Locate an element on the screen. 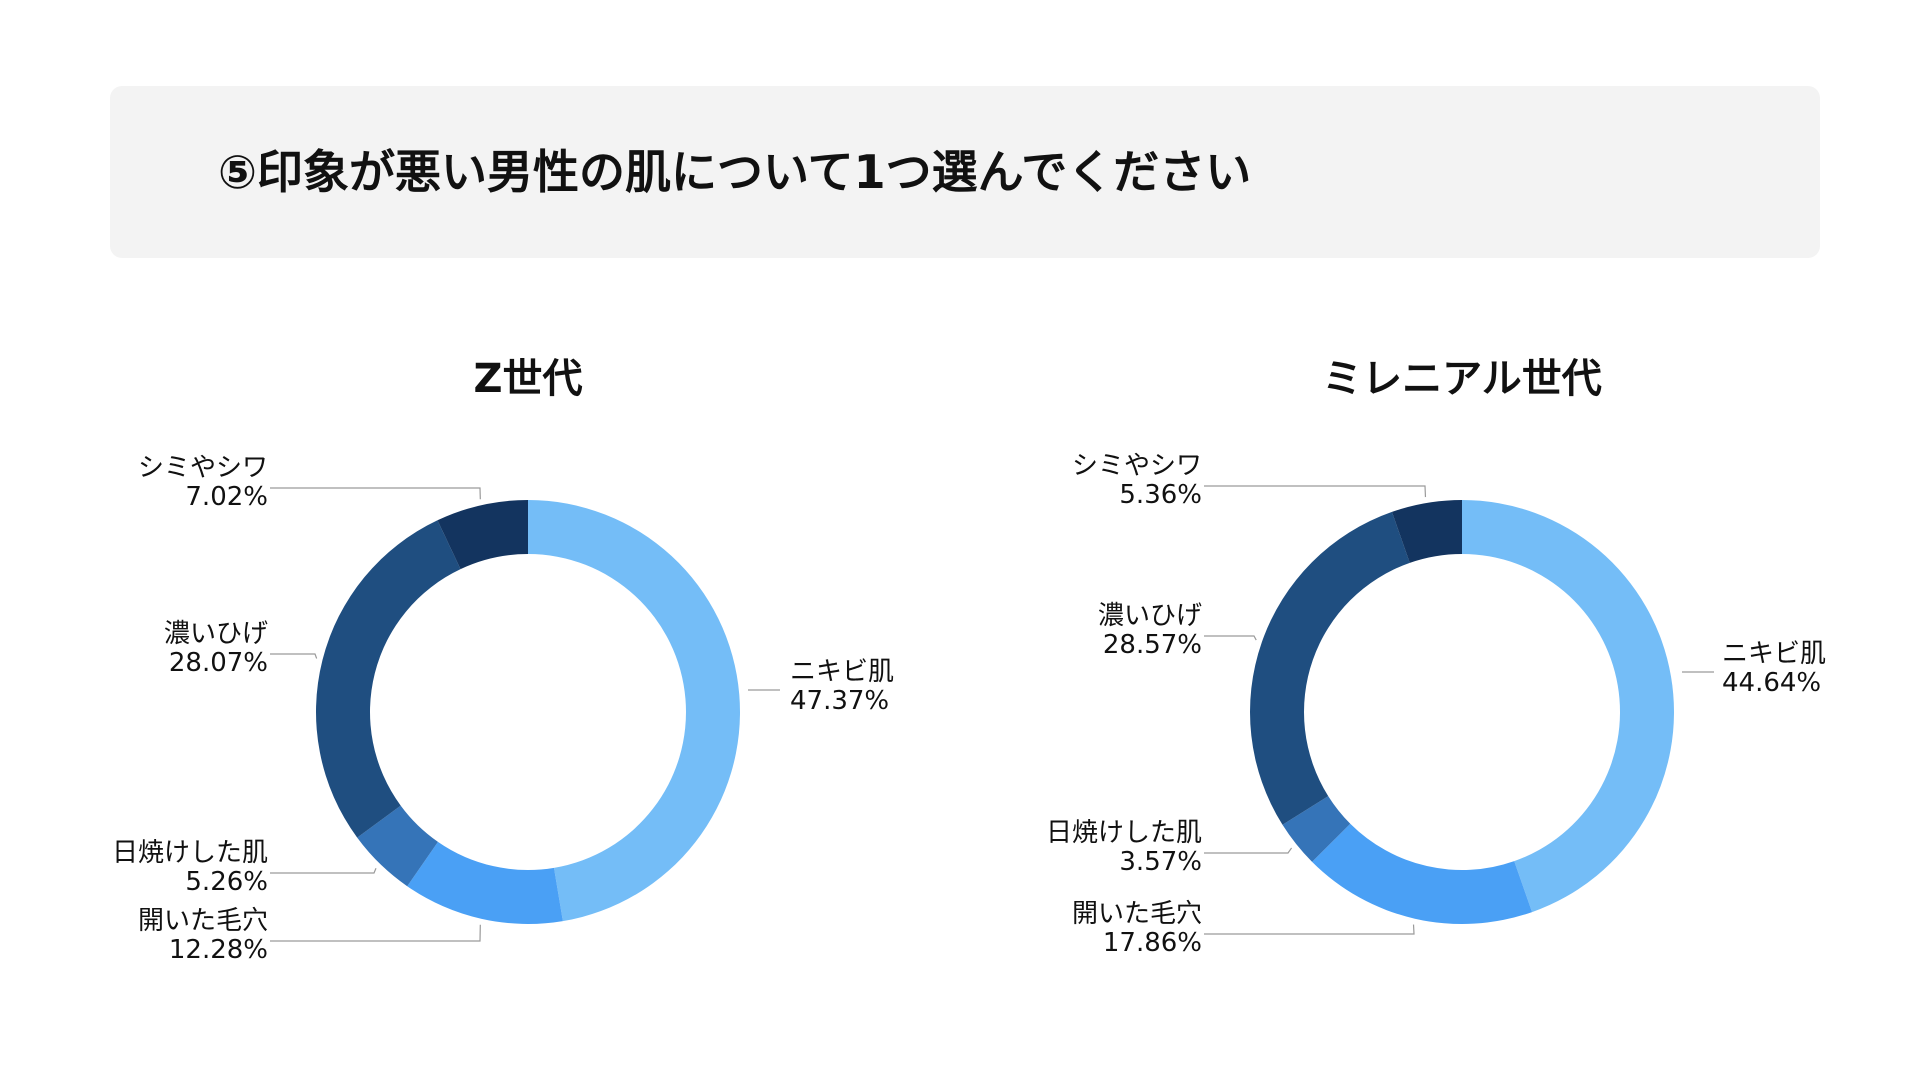 This screenshot has width=1920, height=1080. chart-title: Z世代 is located at coordinates (527, 379).